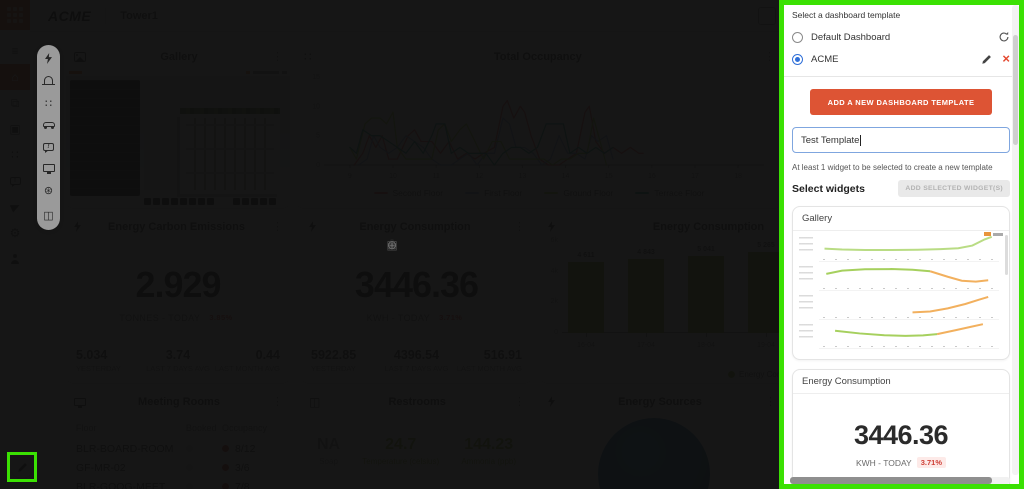 The width and height of the screenshot is (1024, 489). What do you see at coordinates (179, 201) in the screenshot?
I see `viewer-toolbar-left` at bounding box center [179, 201].